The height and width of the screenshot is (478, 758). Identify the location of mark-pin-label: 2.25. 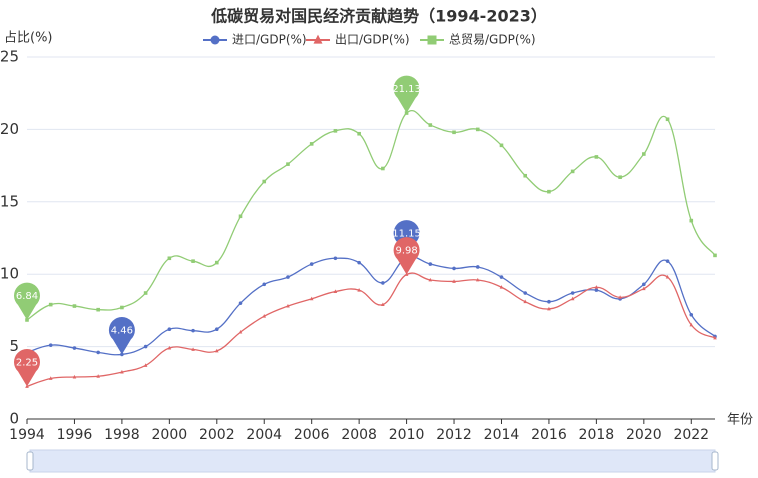
(27, 362).